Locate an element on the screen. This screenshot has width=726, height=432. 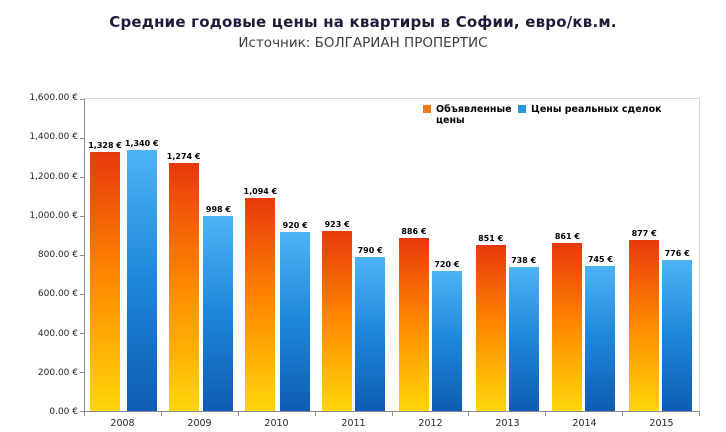
y-axis-tick-label: 1,200.00 € is located at coordinates (53, 176).